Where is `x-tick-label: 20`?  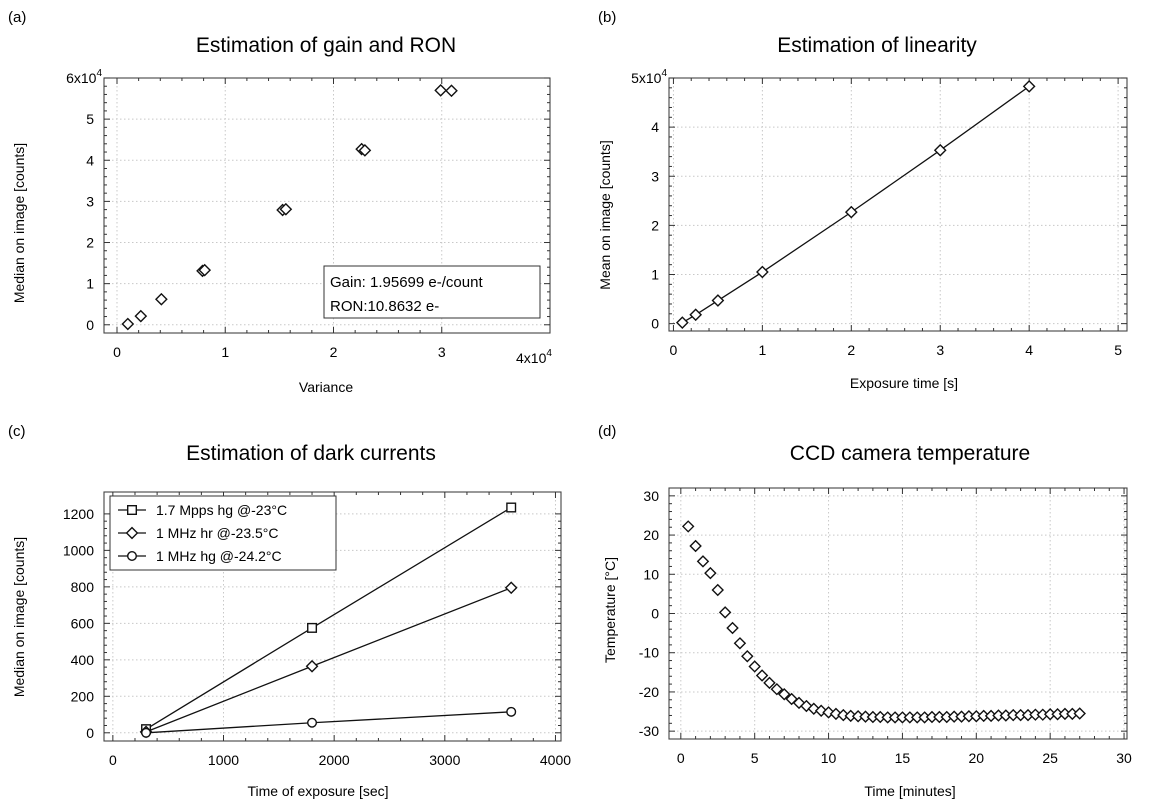
x-tick-label: 20 is located at coordinates (977, 758).